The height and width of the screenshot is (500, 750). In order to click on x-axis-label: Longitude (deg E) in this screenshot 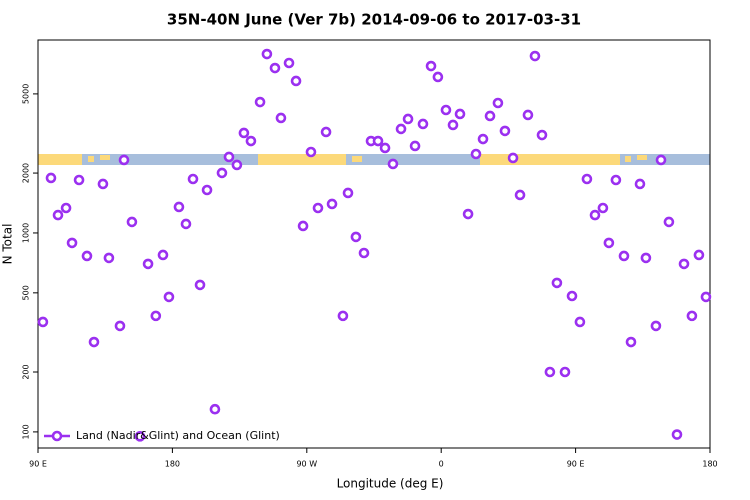, I will do `click(390, 484)`.